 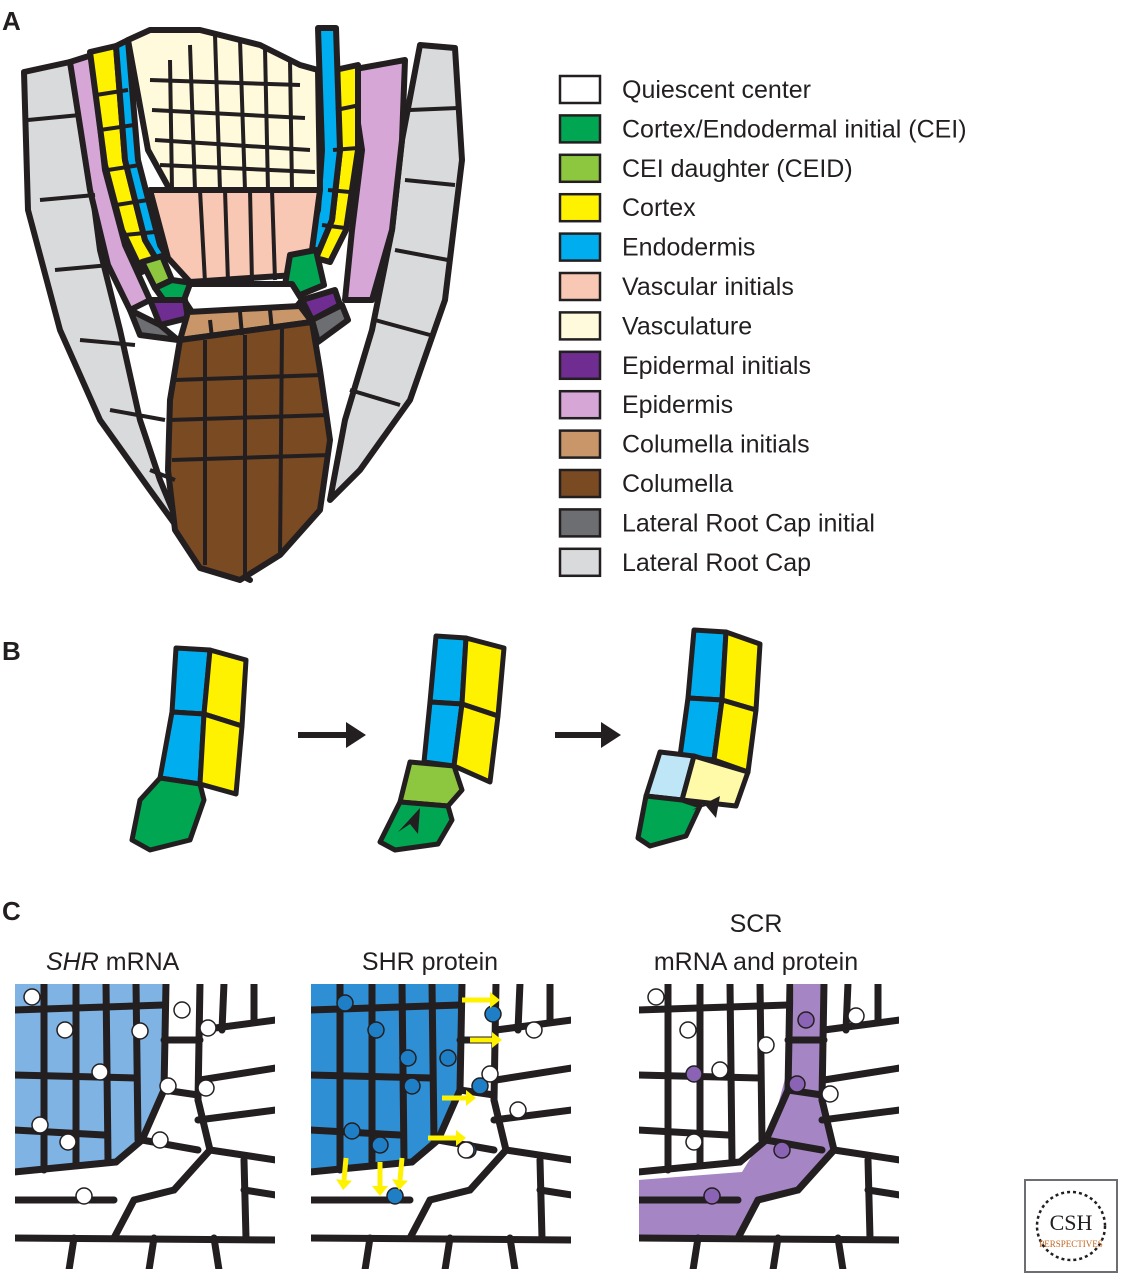 I want to click on vascular-initials-swatch, so click(x=580, y=286).